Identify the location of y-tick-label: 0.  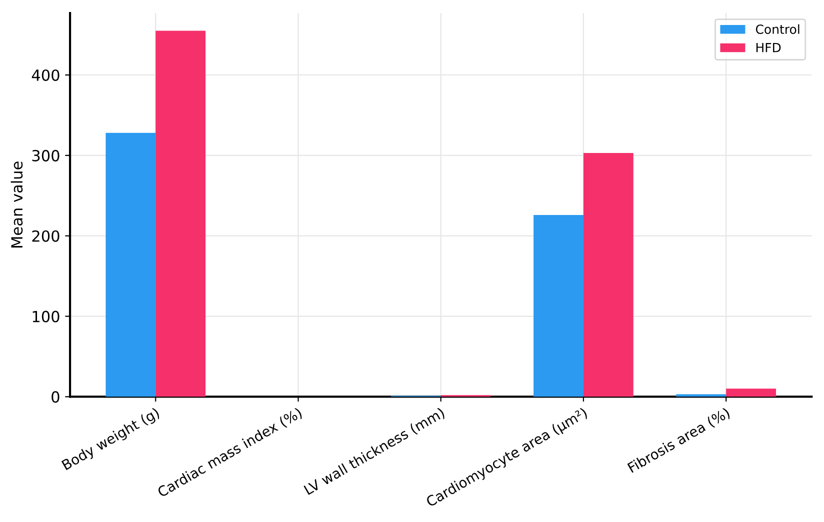
(56, 397).